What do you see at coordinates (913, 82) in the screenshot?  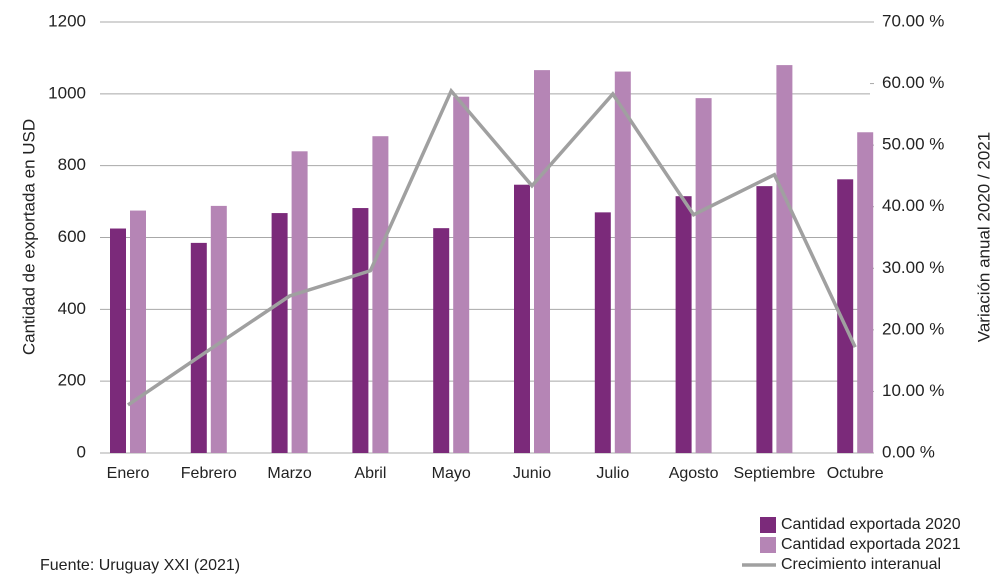 I see `y2-tick-label: 60.00 %` at bounding box center [913, 82].